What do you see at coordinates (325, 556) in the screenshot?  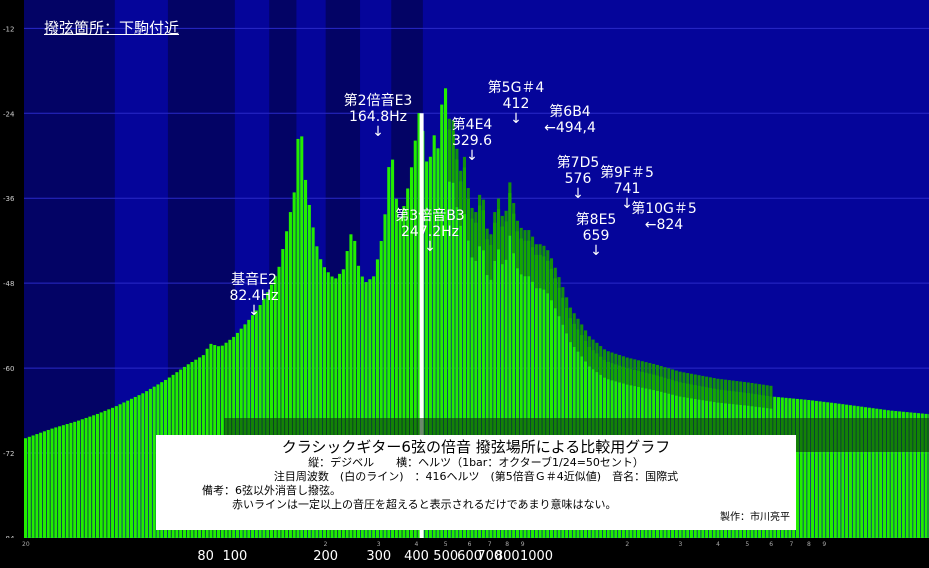 I see `x-major-tick-label: 200` at bounding box center [325, 556].